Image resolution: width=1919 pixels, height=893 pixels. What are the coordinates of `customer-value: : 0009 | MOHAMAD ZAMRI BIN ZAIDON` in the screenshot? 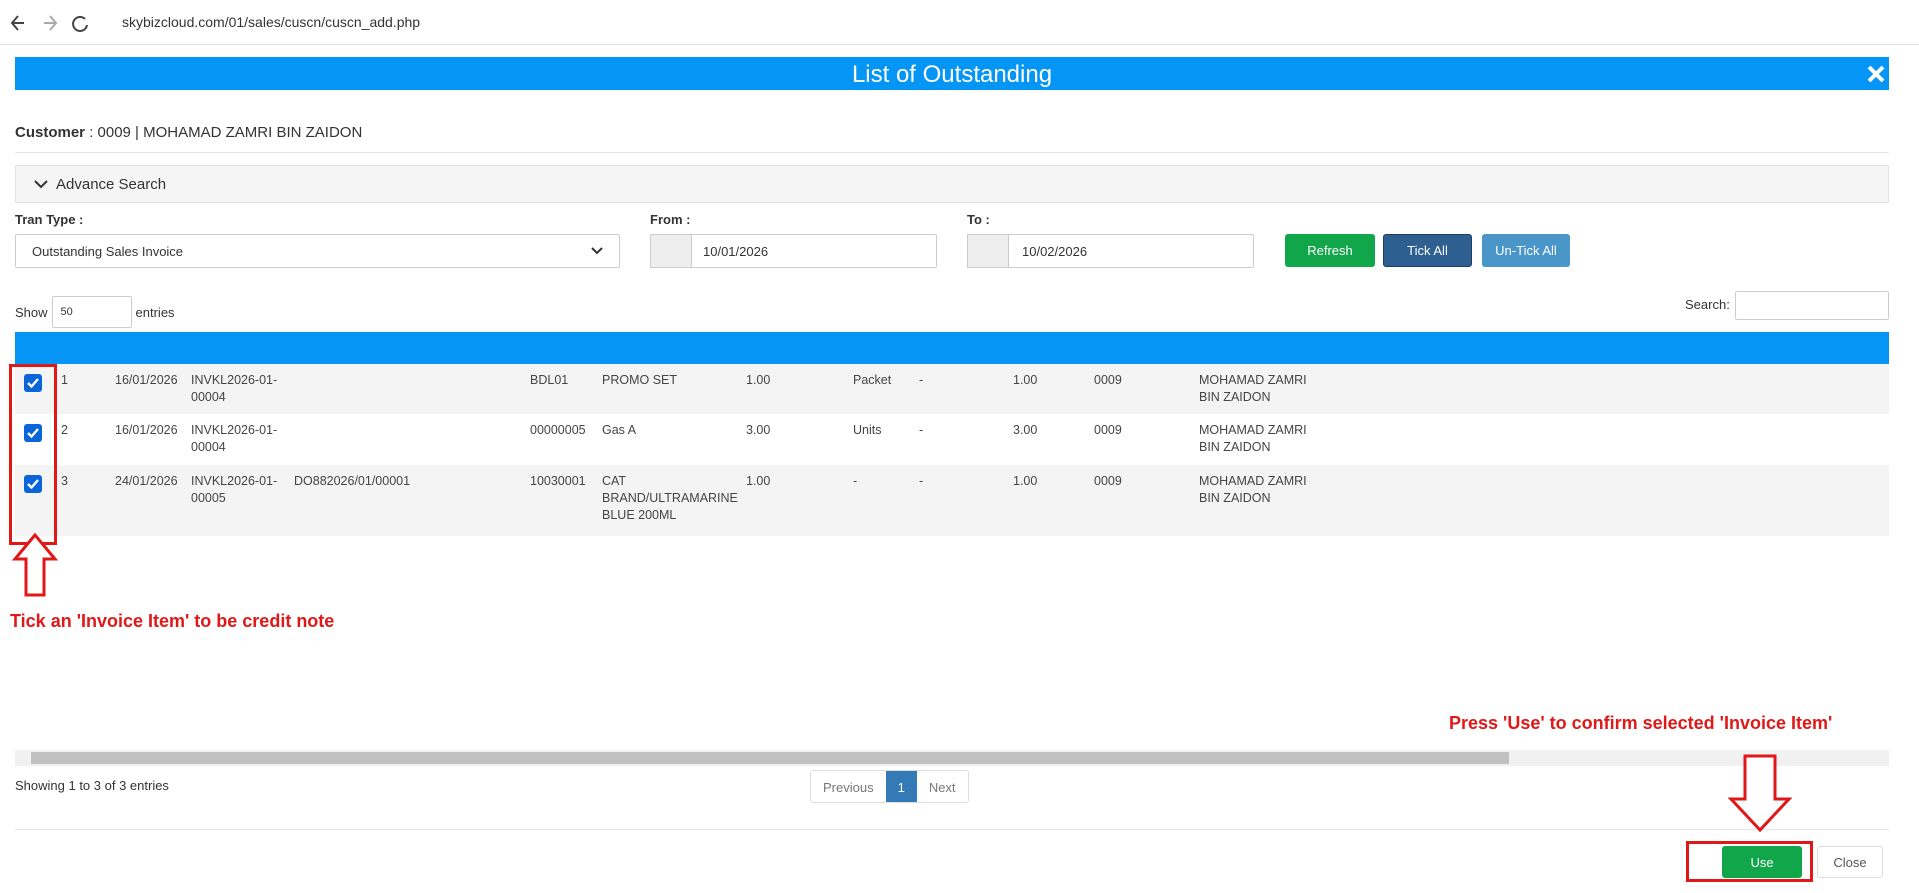 It's located at (226, 132).